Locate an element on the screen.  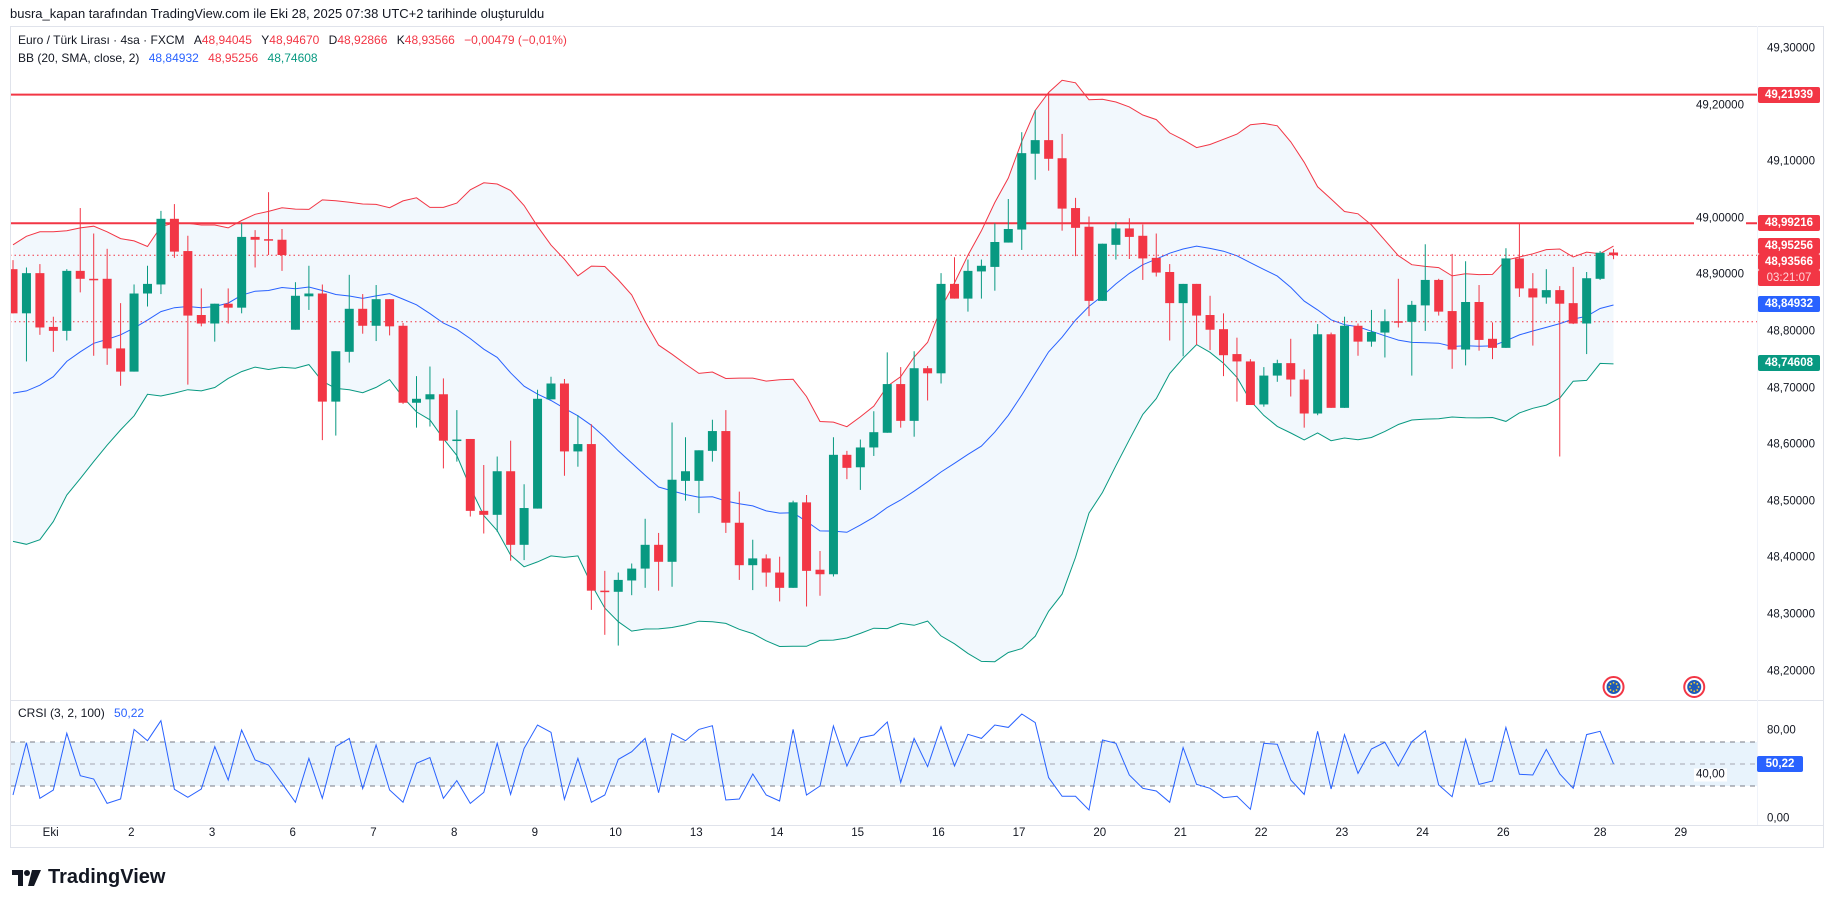
tradingview-logo: TradingView is located at coordinates (88, 877).